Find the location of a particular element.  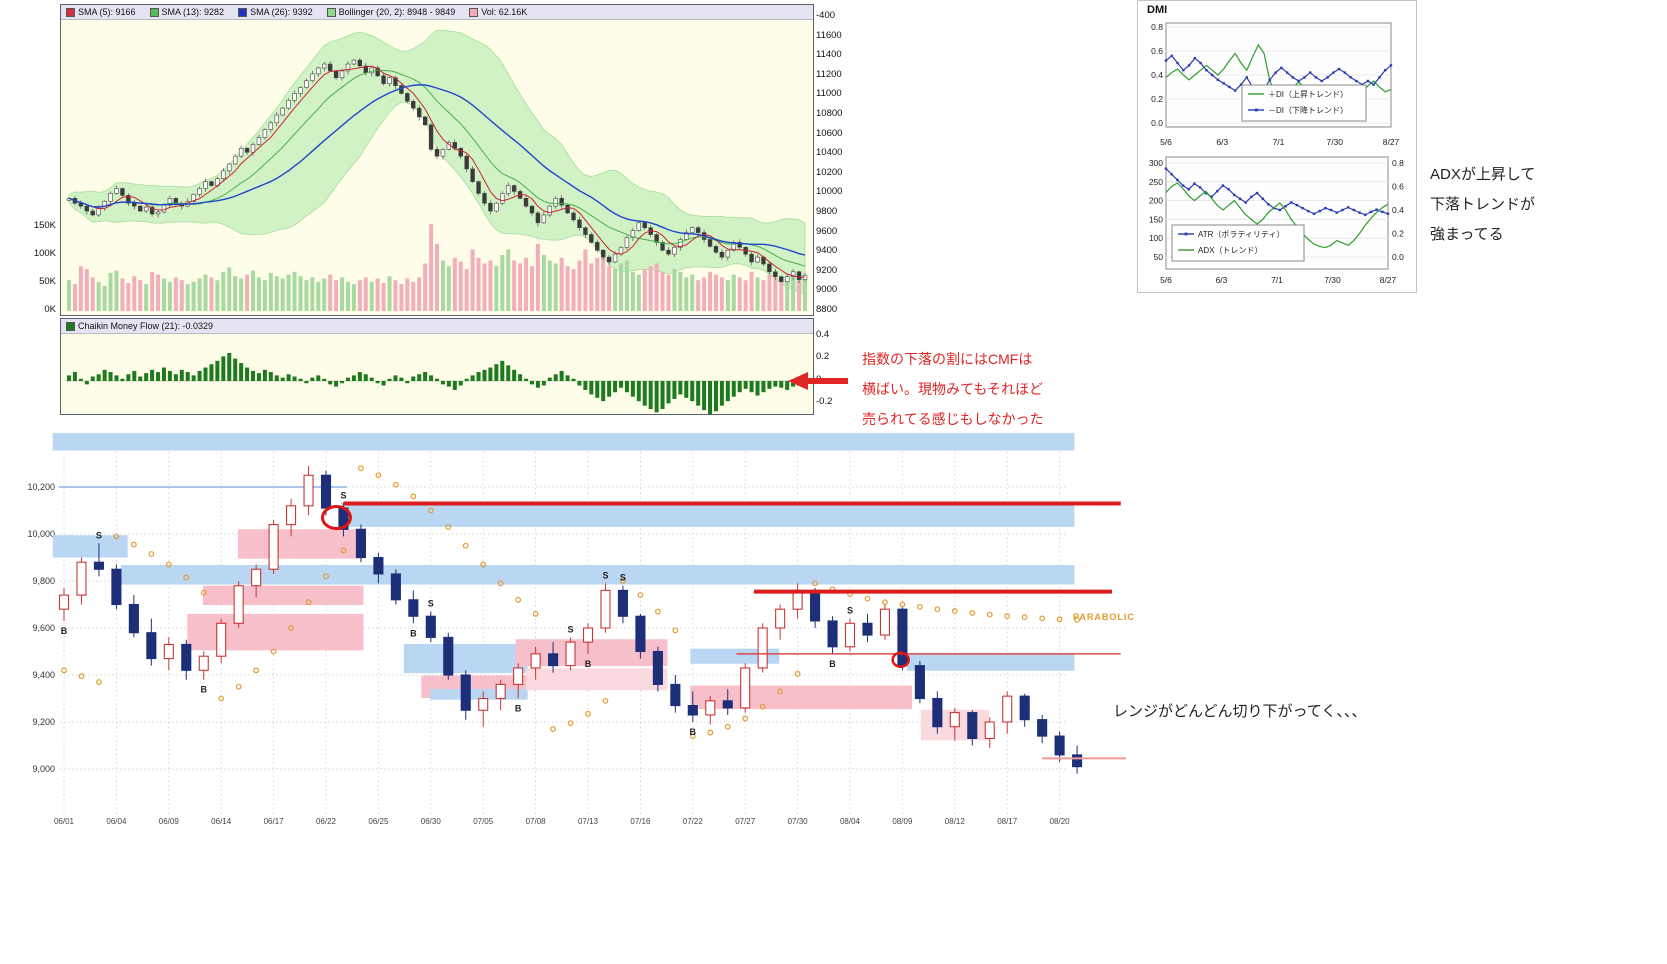

price-tick: 9400 is located at coordinates (827, 251).